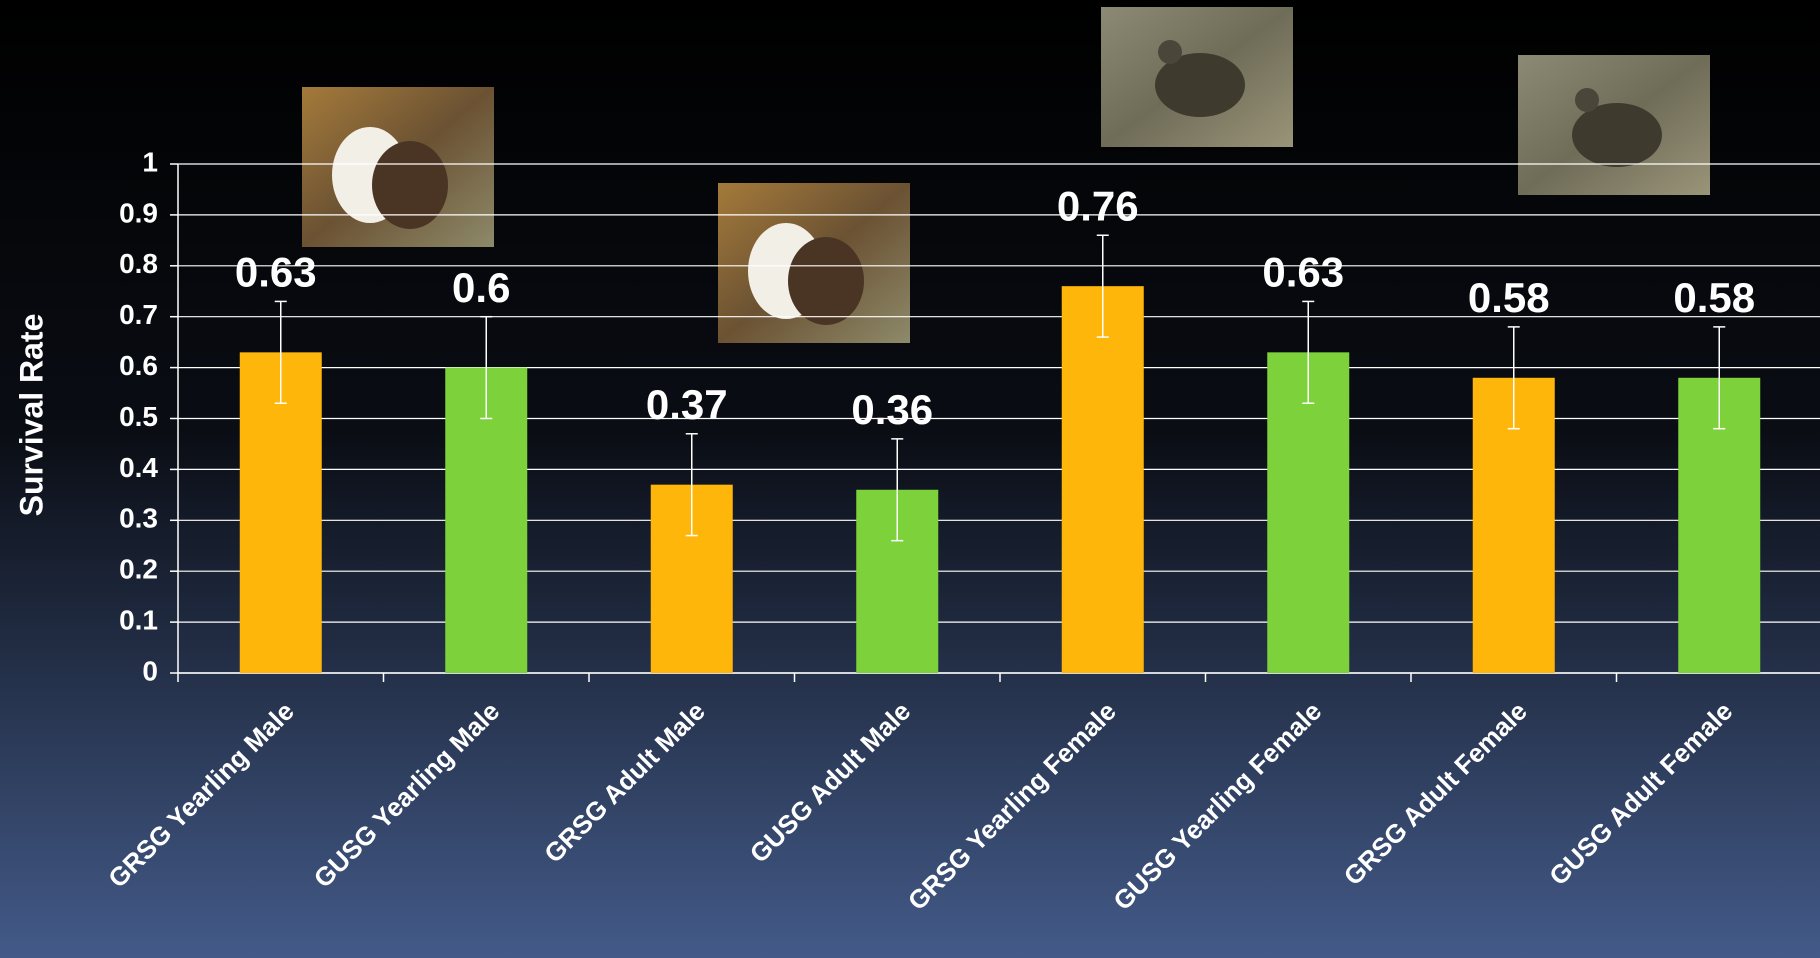 The width and height of the screenshot is (1820, 958). I want to click on y-tick-label: 0.3, so click(138, 518).